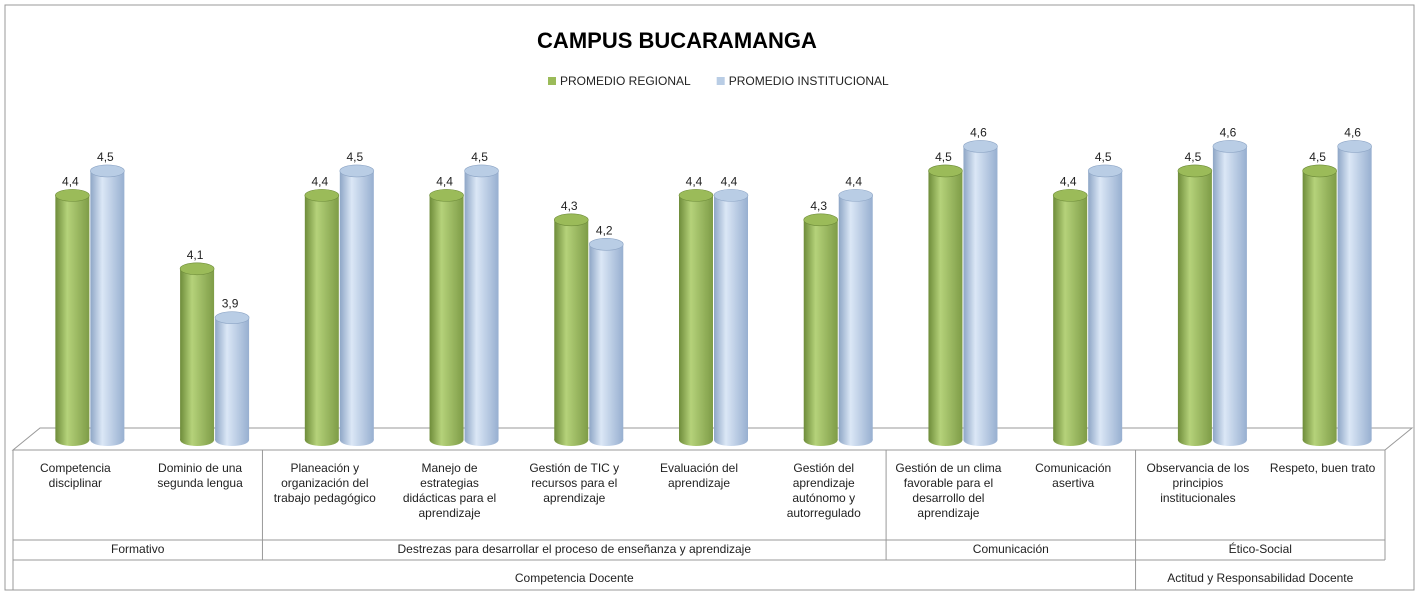  What do you see at coordinates (1260, 549) in the screenshot?
I see `subgroup-label: Ético-Social` at bounding box center [1260, 549].